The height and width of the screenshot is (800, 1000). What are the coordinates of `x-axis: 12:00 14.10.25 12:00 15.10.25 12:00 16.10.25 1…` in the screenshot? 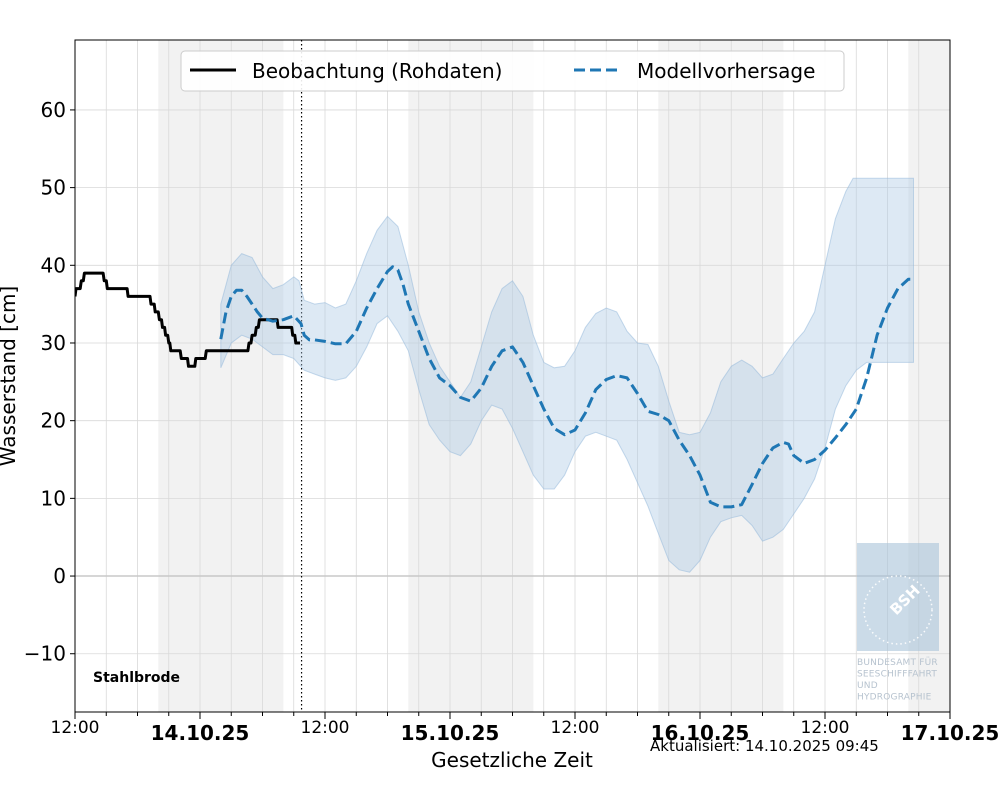 It's located at (525, 728).